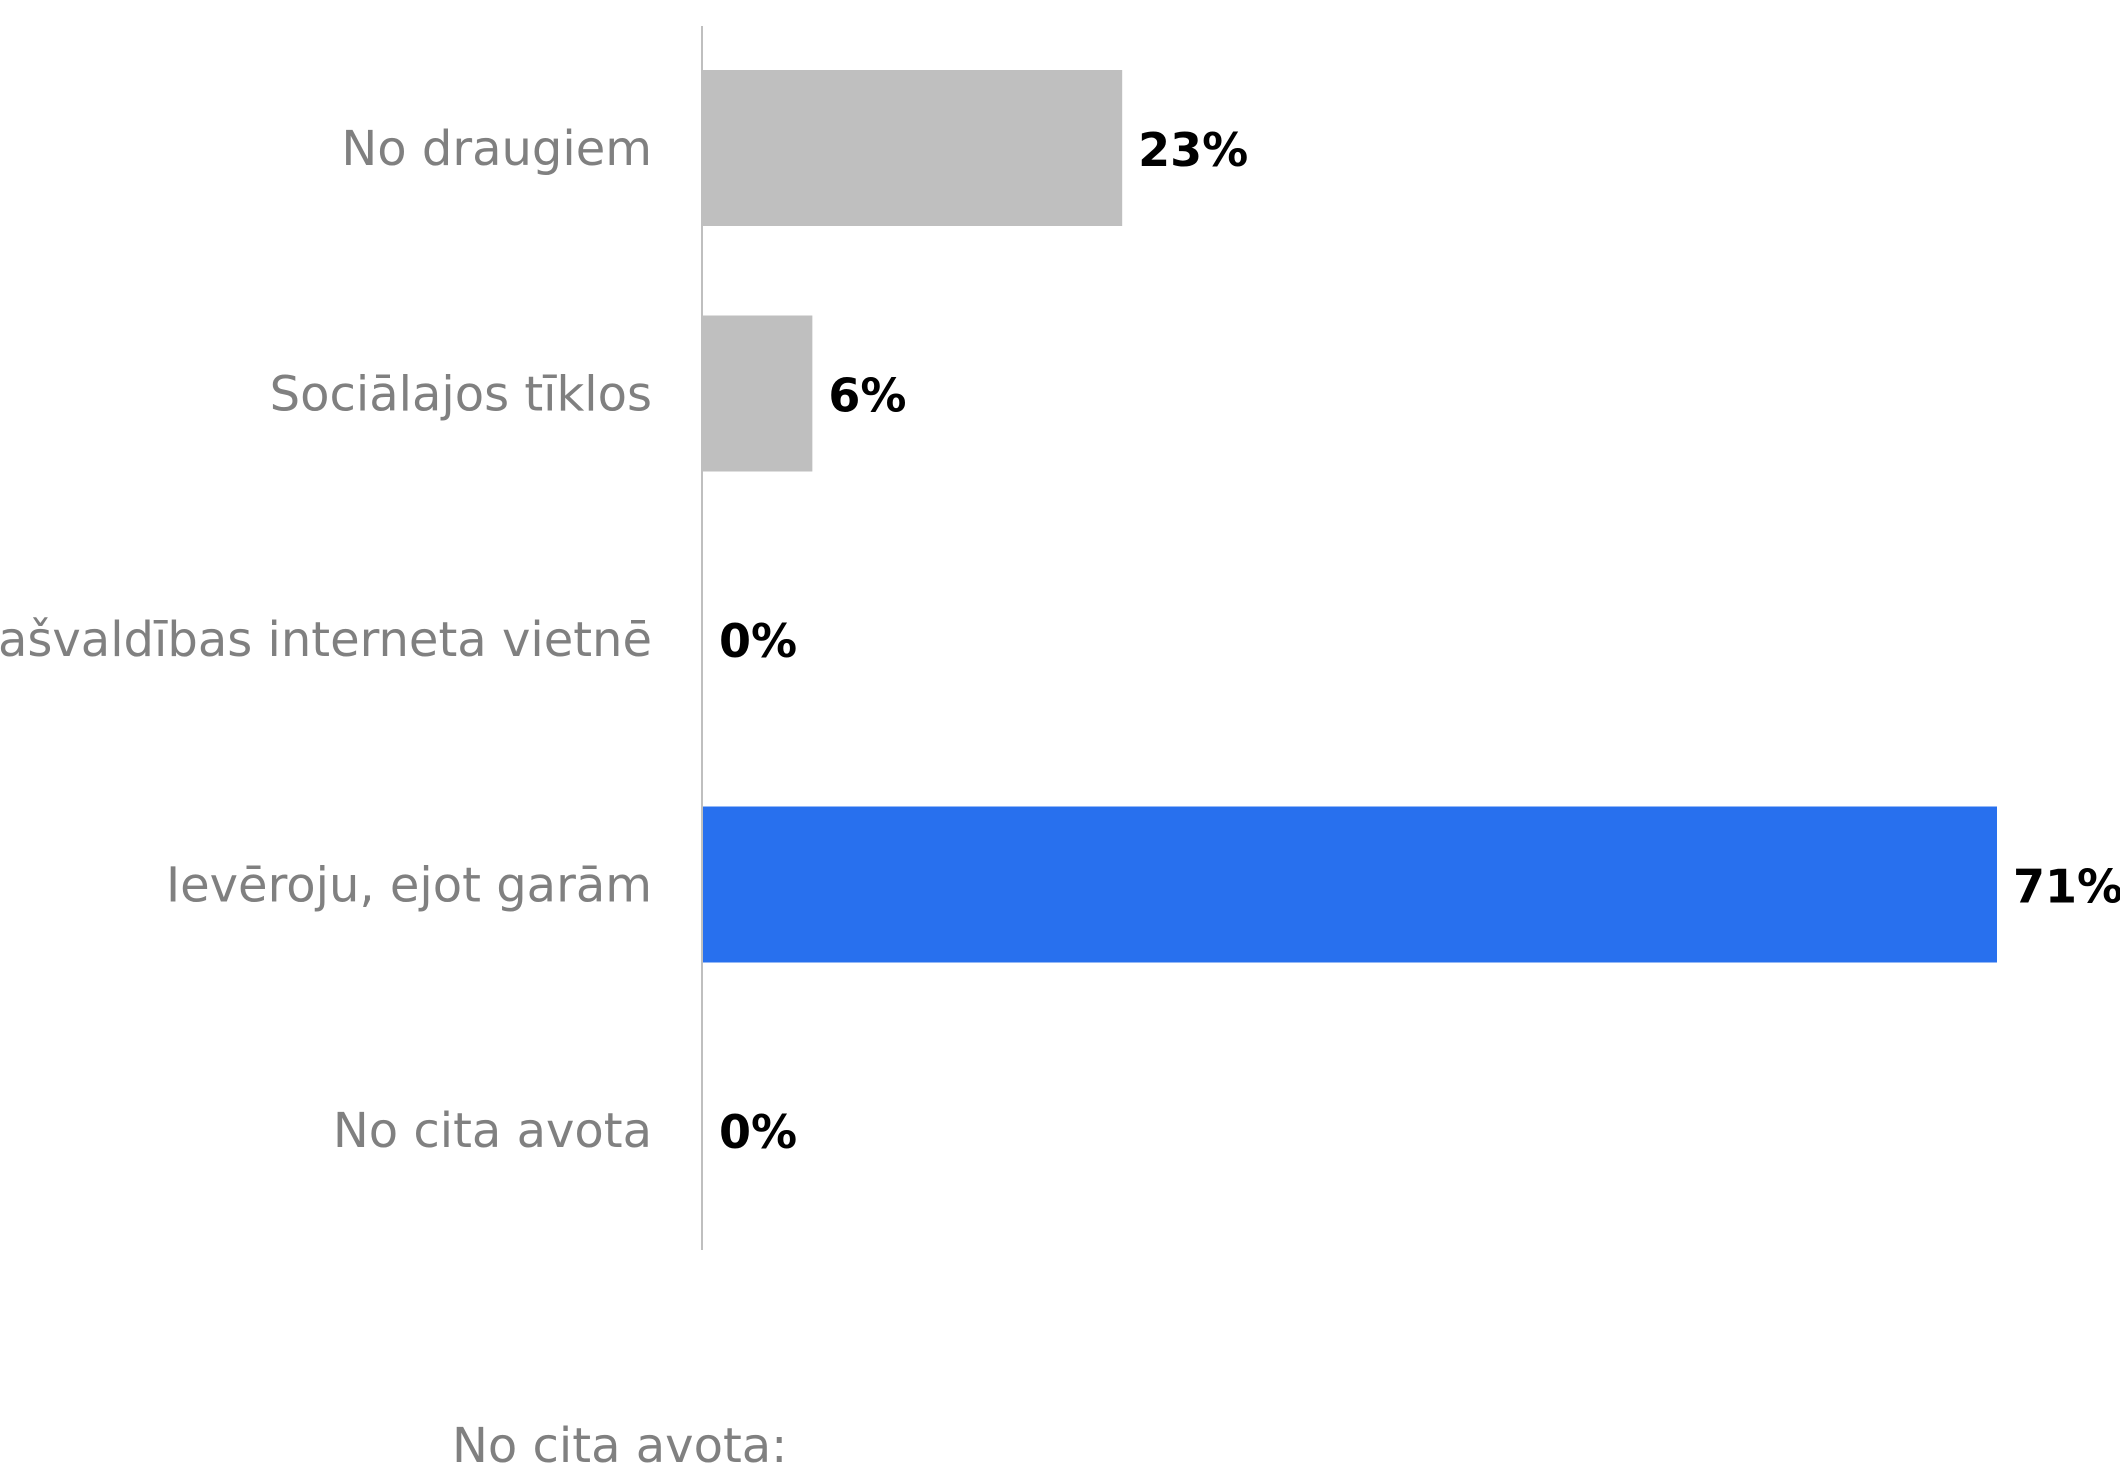 The image size is (2120, 1474). What do you see at coordinates (867, 396) in the screenshot?
I see `data-label: 6%` at bounding box center [867, 396].